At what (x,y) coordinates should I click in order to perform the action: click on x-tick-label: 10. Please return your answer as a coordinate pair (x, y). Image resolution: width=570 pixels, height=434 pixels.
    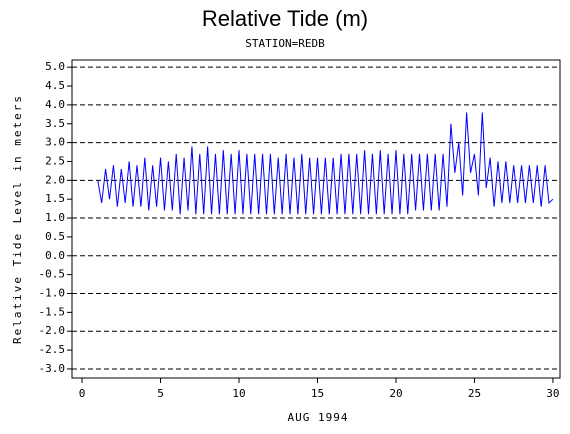
    Looking at the image, I should click on (238, 393).